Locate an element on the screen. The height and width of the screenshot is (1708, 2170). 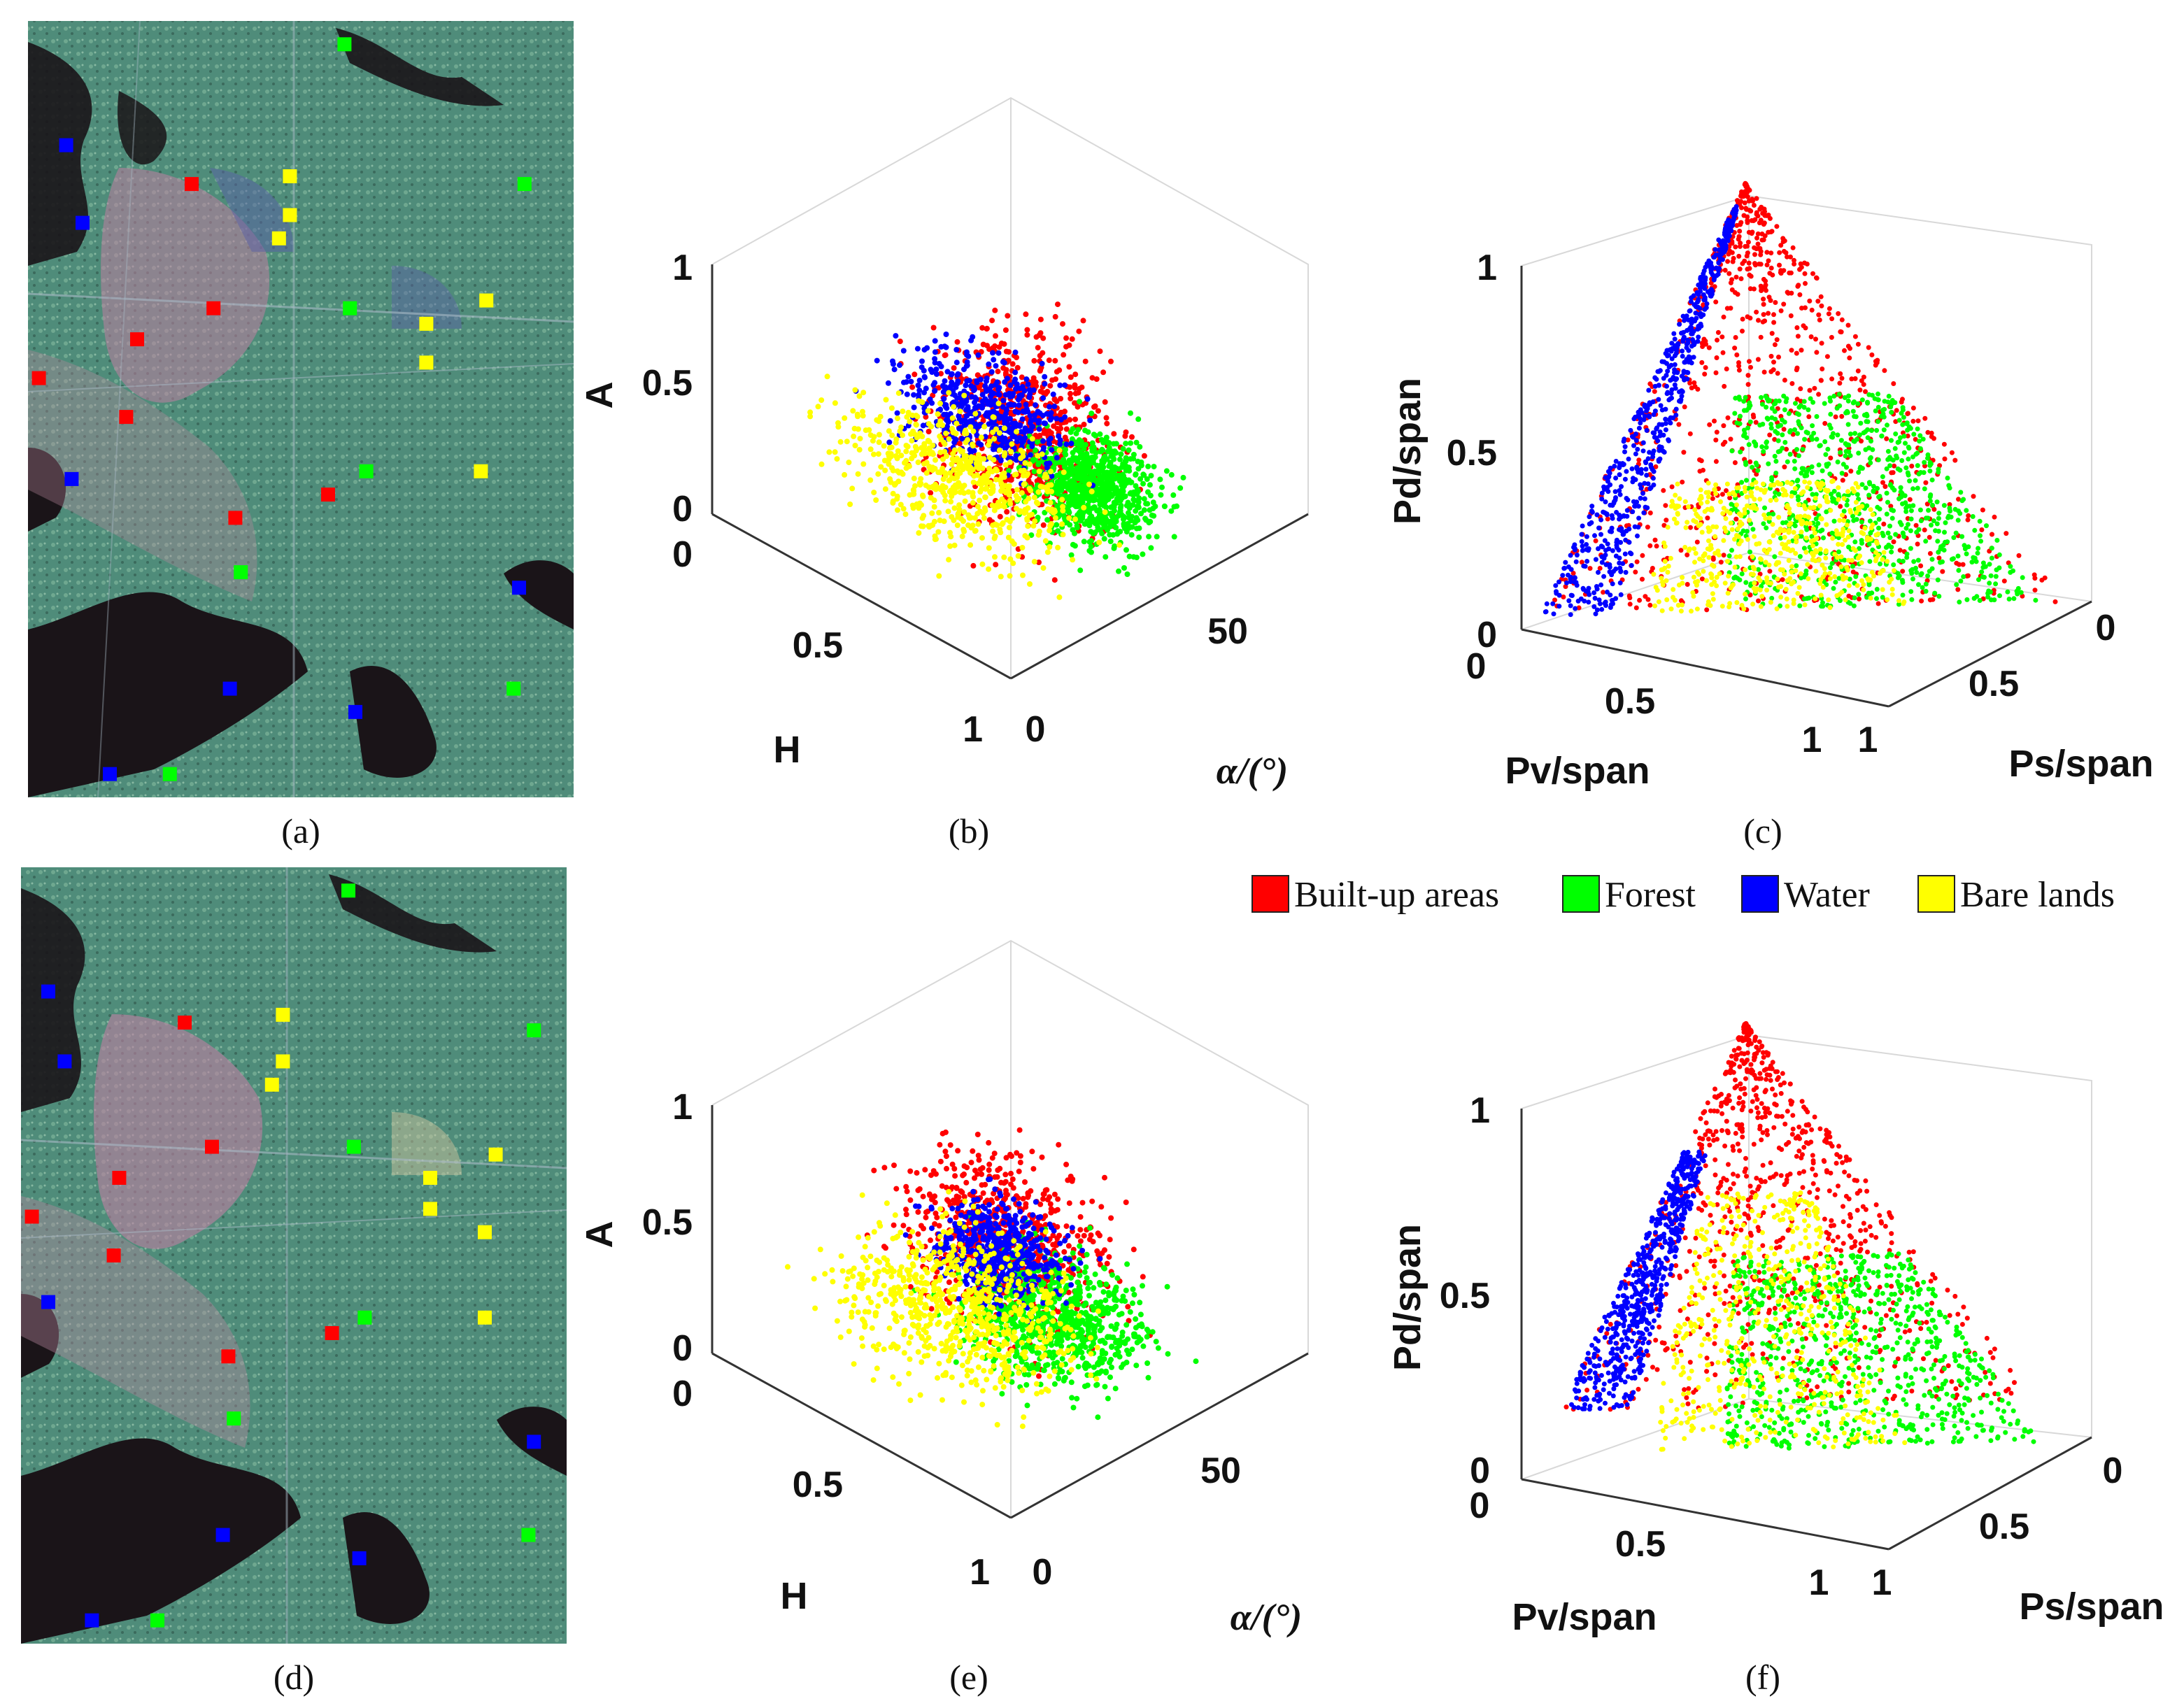
z-tick: 1 is located at coordinates (682, 268).